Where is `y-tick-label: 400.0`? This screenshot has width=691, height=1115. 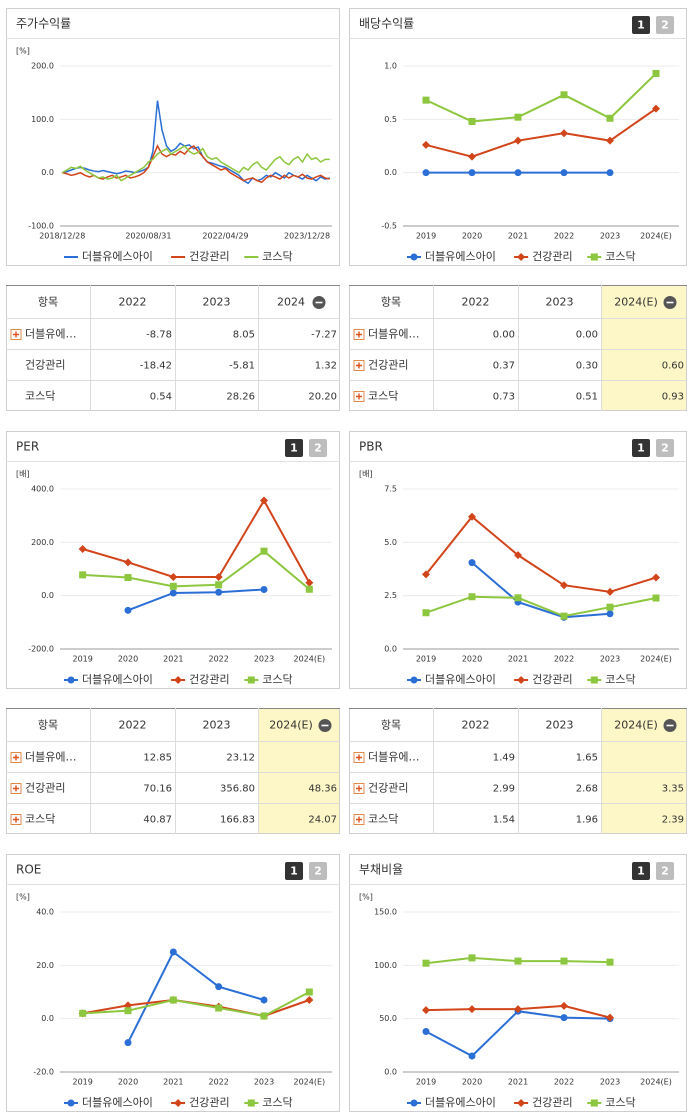
y-tick-label: 400.0 is located at coordinates (42, 489).